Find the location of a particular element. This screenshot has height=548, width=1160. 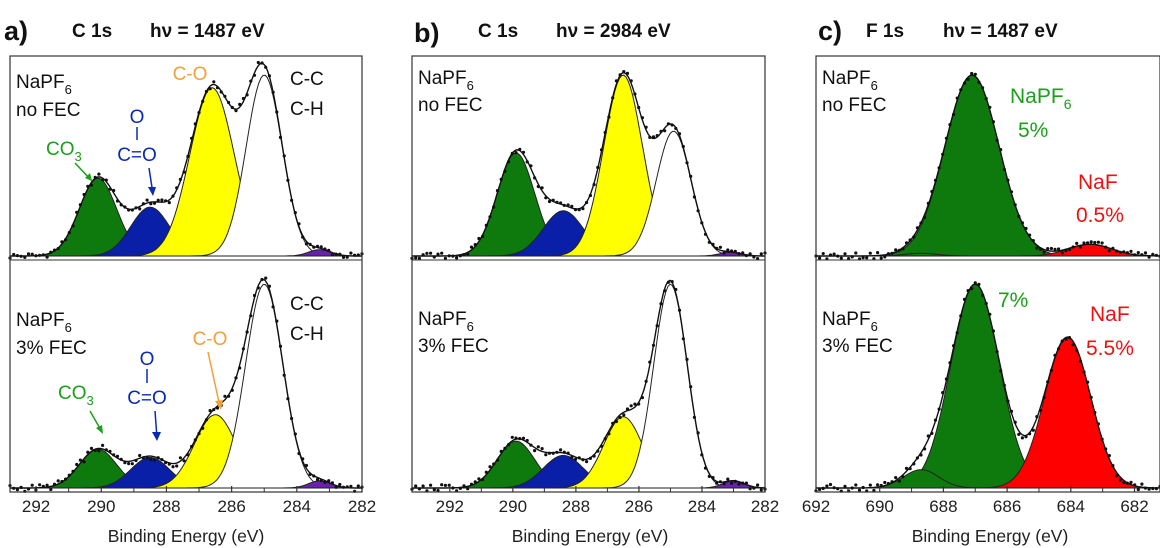

annot-co-bottom-arrow is located at coordinates (214, 379).